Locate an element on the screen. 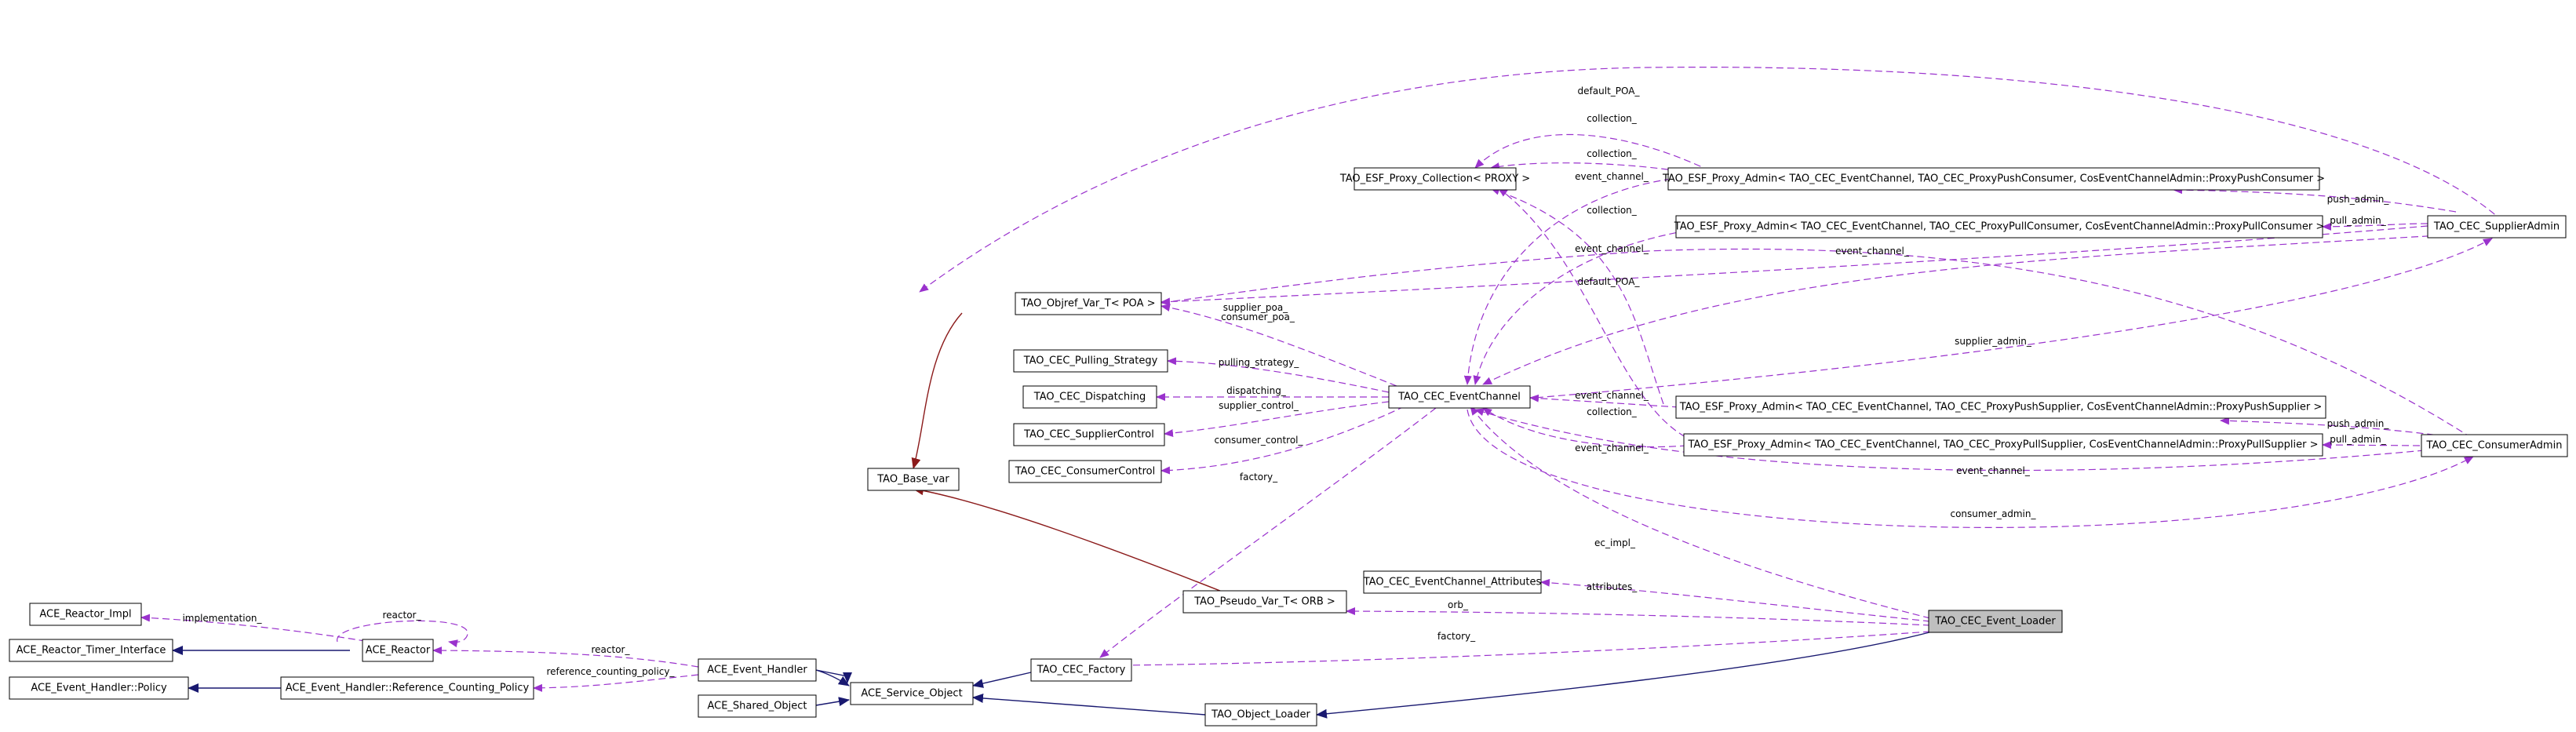  edge-poa-ec is located at coordinates (1278, 345).